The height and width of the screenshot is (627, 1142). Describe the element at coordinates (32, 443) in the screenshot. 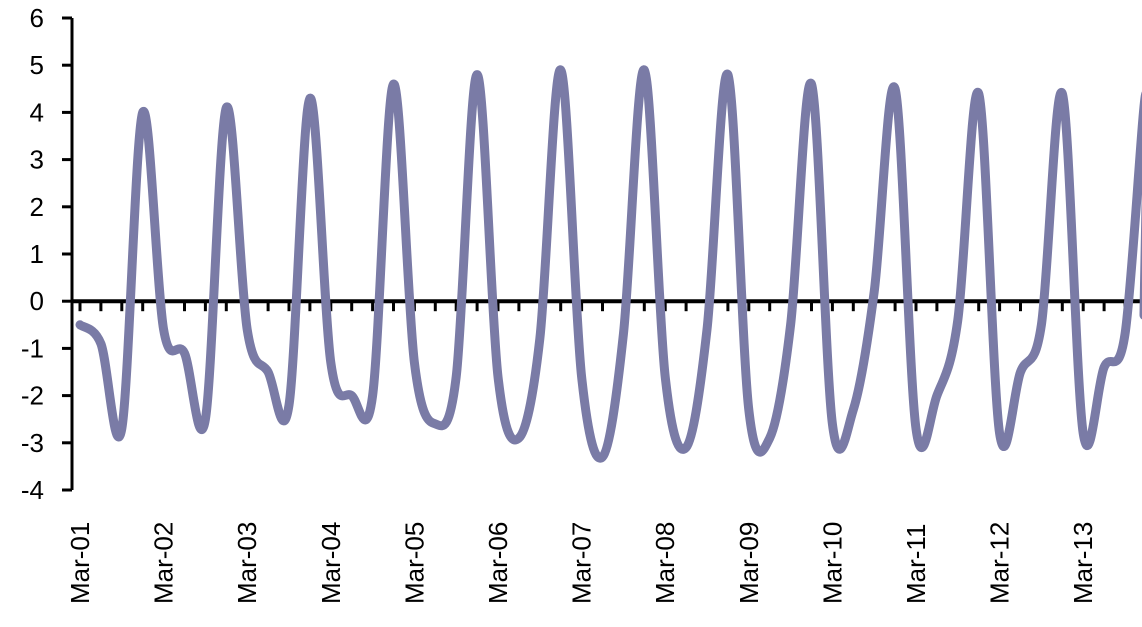

I see `y-tick-label: -3` at that location.